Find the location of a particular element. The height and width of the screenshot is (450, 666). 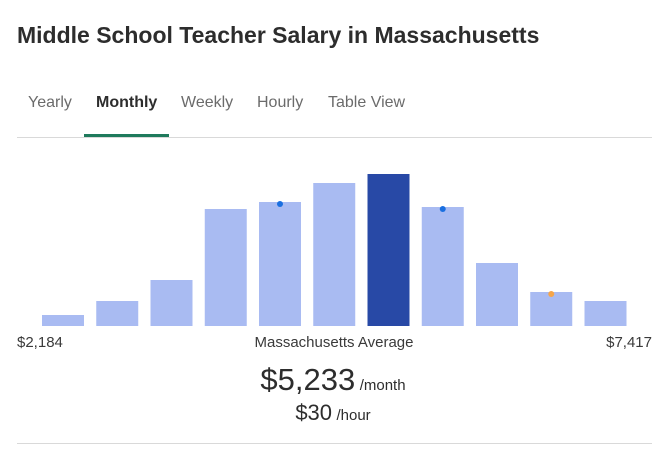

hourly-unit: /hour is located at coordinates (353, 415).